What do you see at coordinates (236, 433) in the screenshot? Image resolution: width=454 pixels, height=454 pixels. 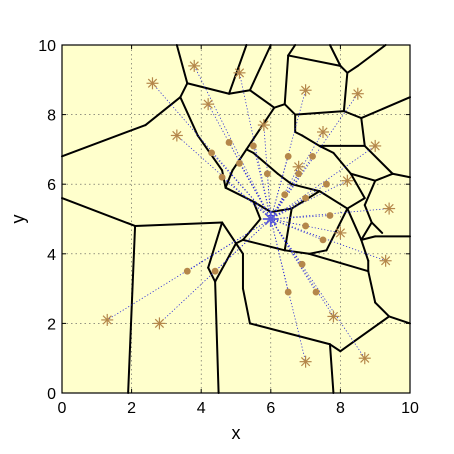 I see `x-axis-label: x` at bounding box center [236, 433].